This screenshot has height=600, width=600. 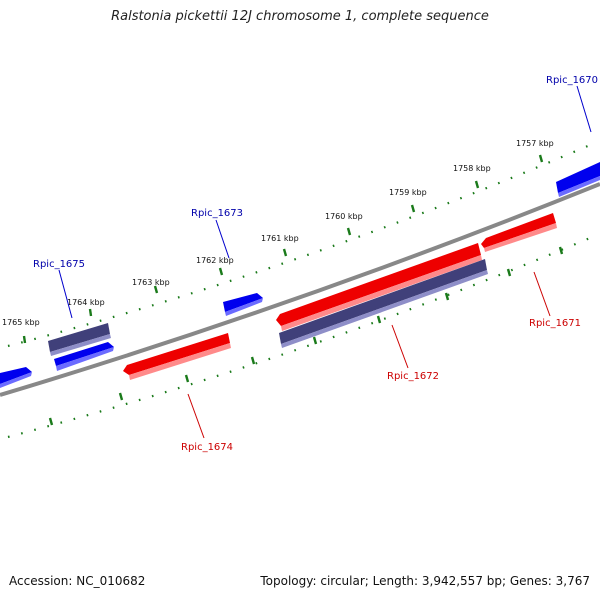 What do you see at coordinates (86, 302) in the screenshot?
I see `kbp-label: 1764 kbp` at bounding box center [86, 302].